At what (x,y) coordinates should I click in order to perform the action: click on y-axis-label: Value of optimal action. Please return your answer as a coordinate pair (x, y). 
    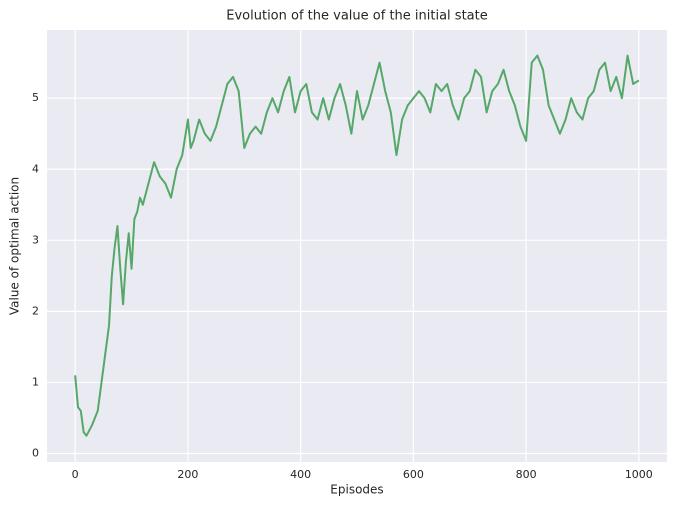
    Looking at the image, I should click on (15, 246).